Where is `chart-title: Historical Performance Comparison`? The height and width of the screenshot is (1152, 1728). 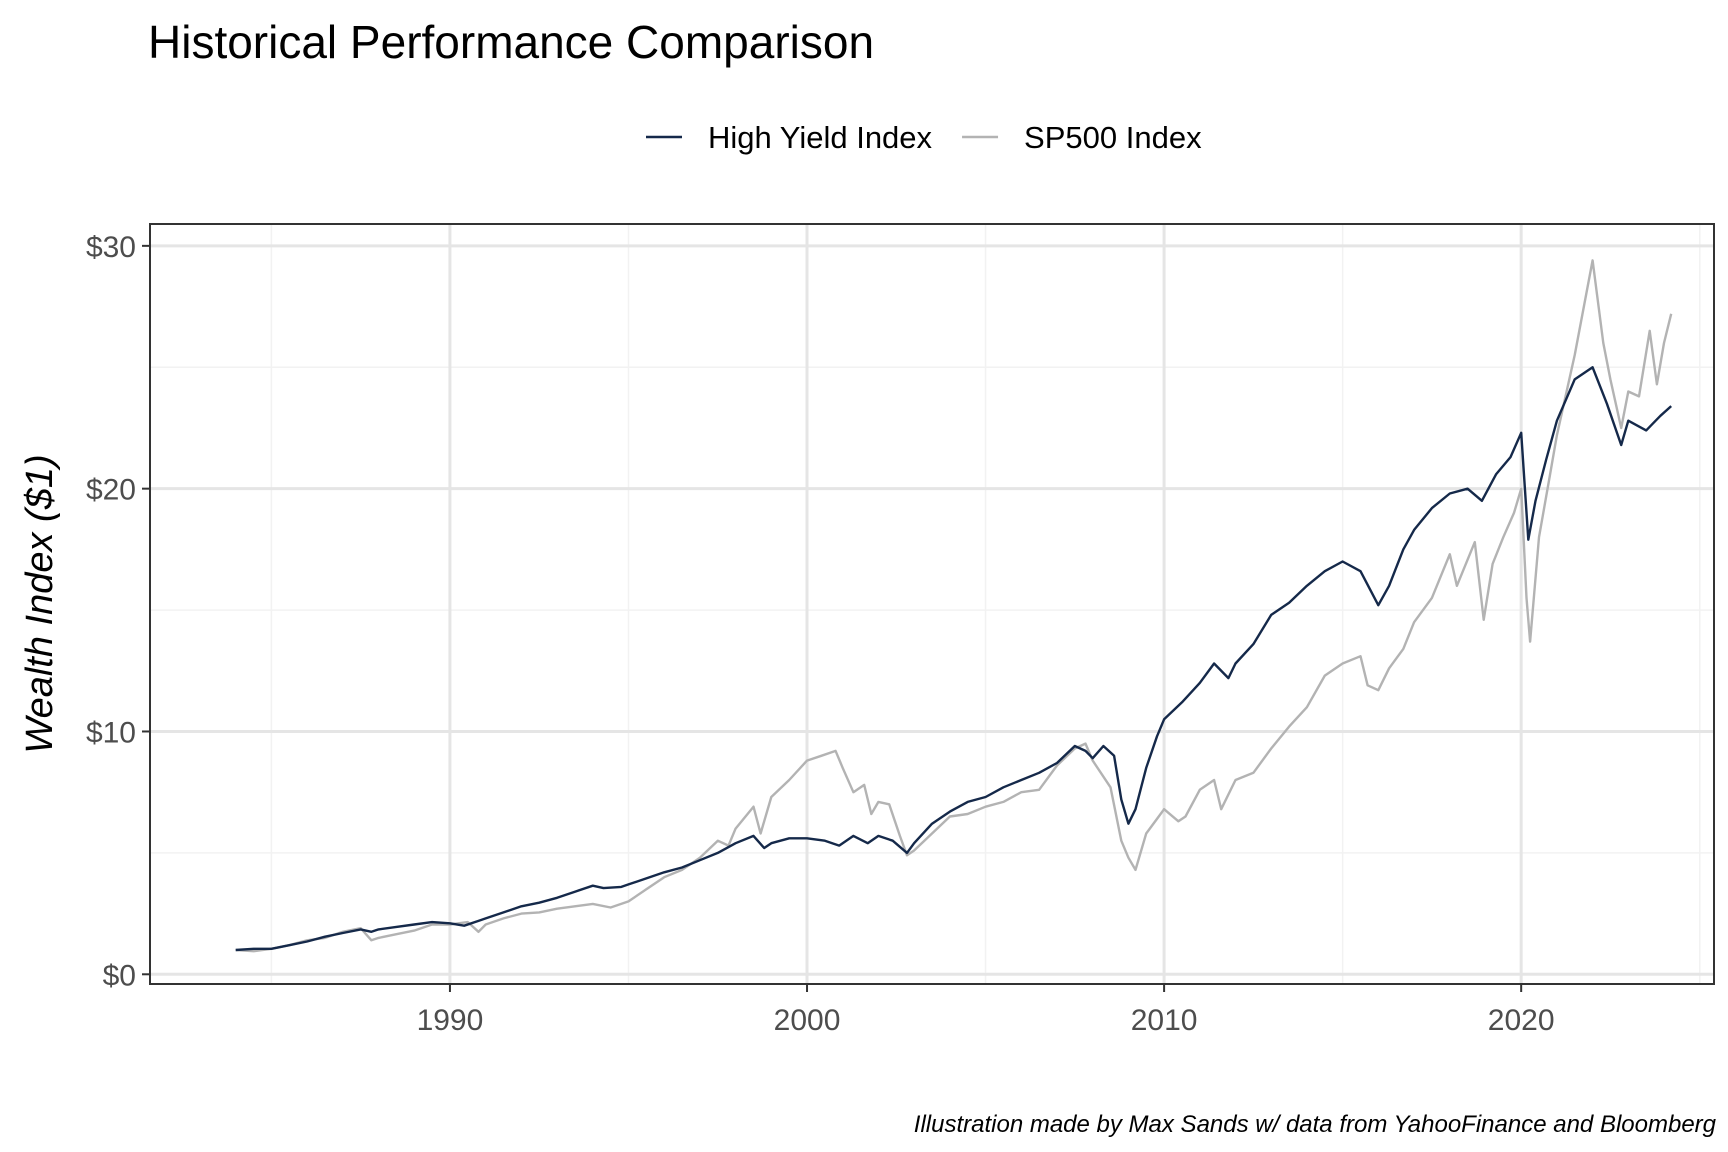
chart-title: Historical Performance Comparison is located at coordinates (511, 42).